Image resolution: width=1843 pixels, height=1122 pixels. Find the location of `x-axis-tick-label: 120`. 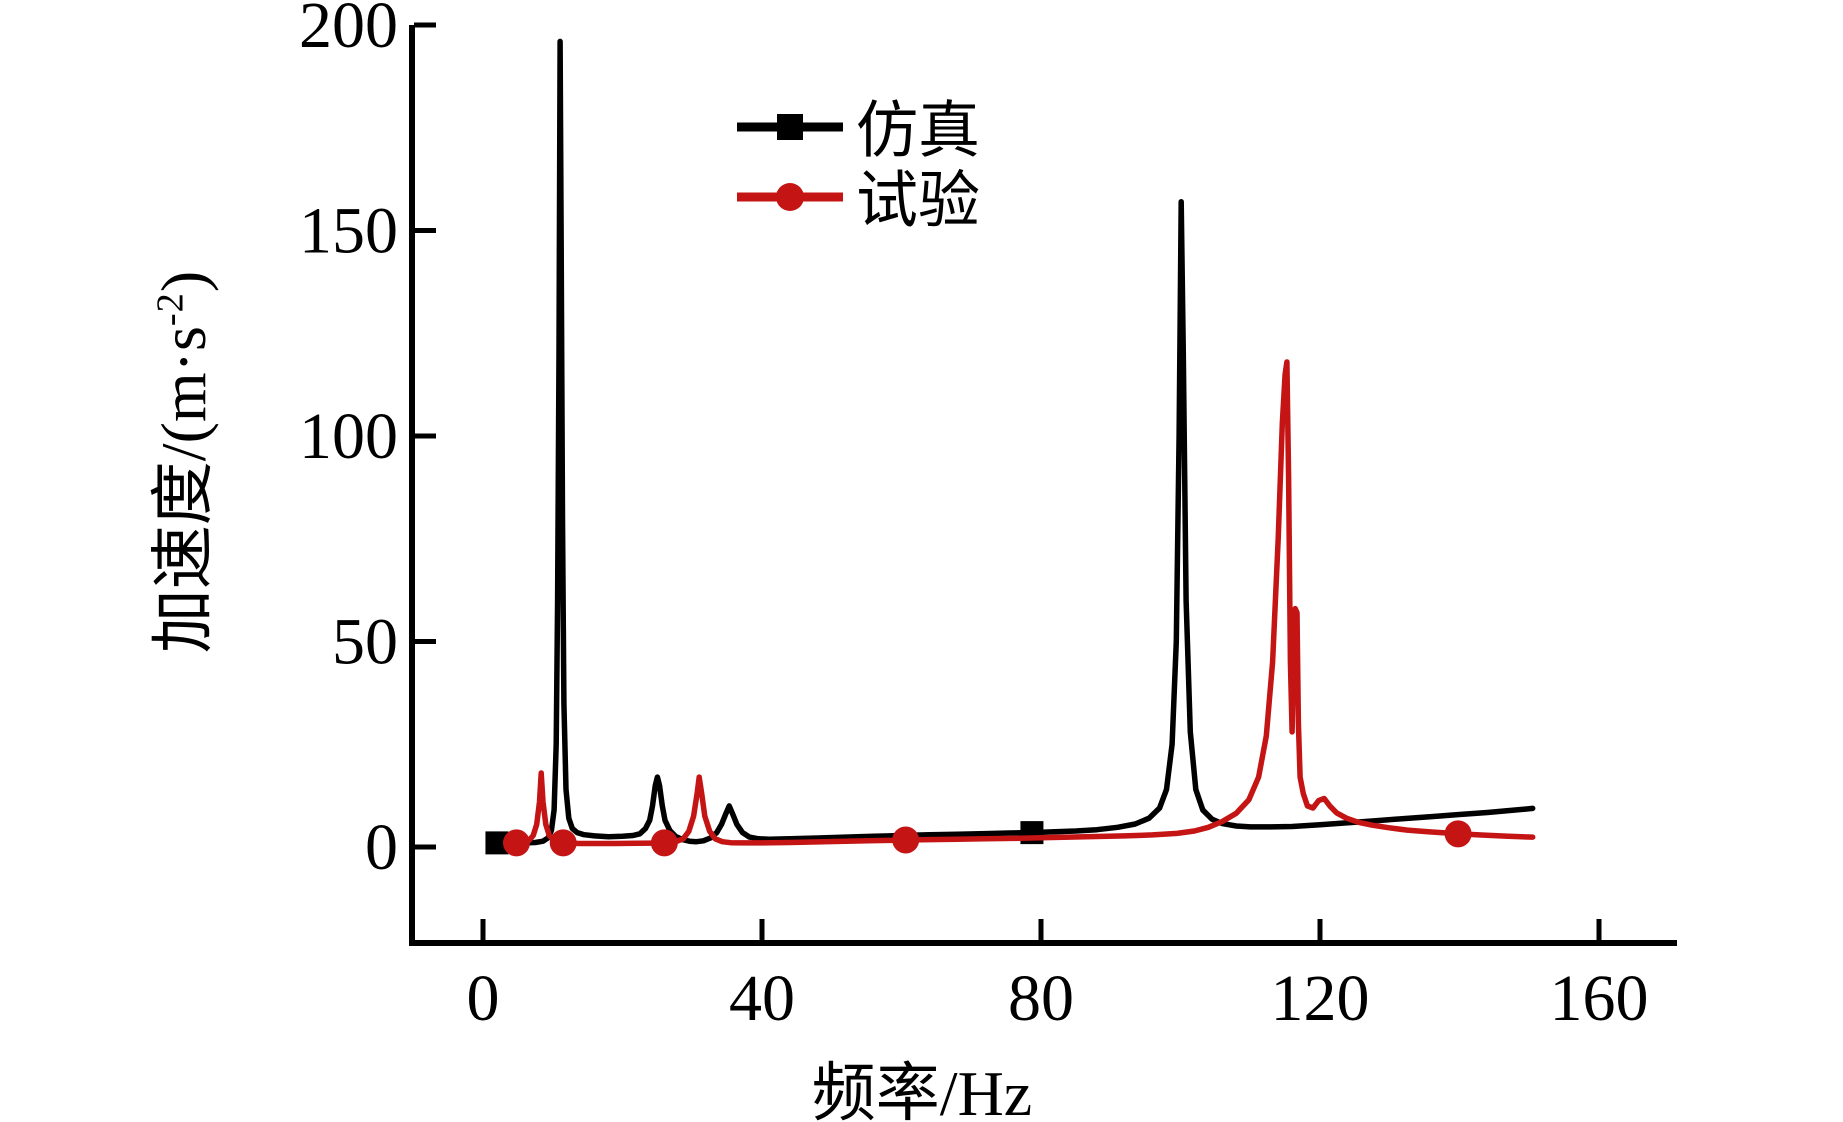

x-axis-tick-label: 120 is located at coordinates (1320, 998).